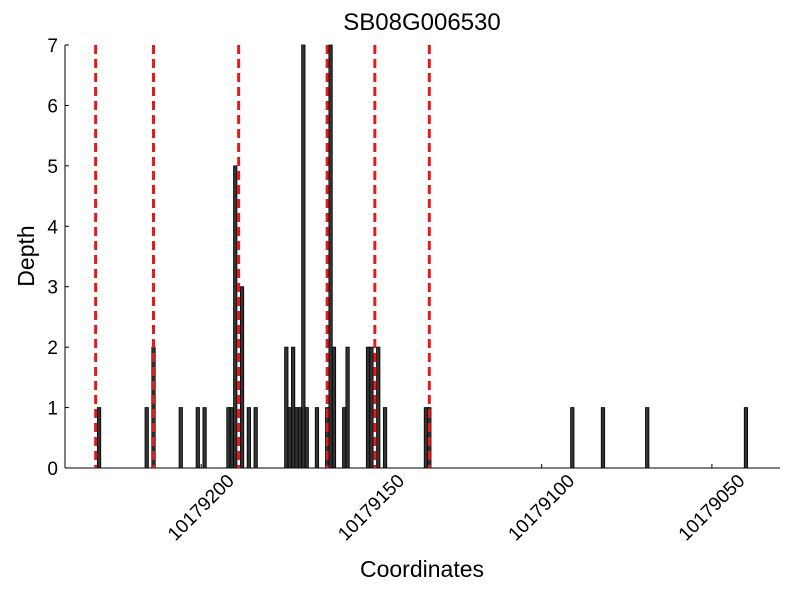  I want to click on chart-title: SB08G006530, so click(421, 22).